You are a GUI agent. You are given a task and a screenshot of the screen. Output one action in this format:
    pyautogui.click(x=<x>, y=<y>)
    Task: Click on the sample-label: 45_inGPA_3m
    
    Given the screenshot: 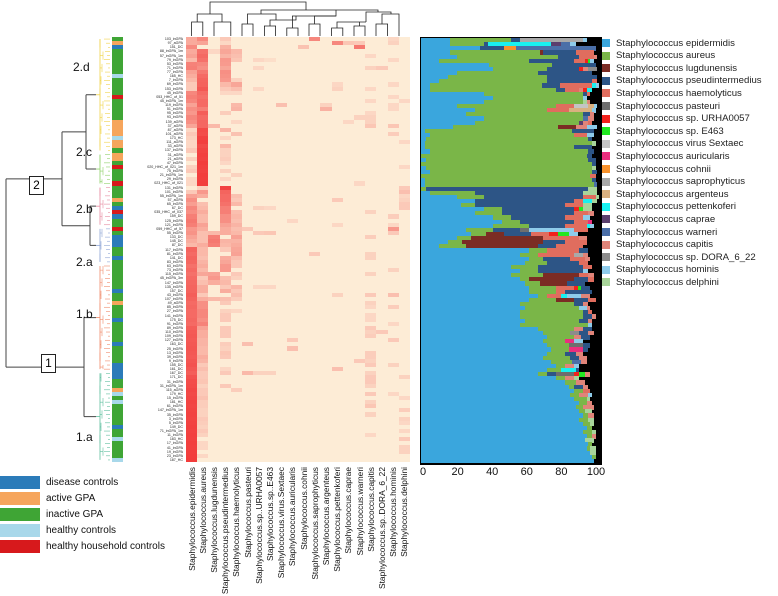 What is the action you would take?
    pyautogui.click(x=171, y=278)
    